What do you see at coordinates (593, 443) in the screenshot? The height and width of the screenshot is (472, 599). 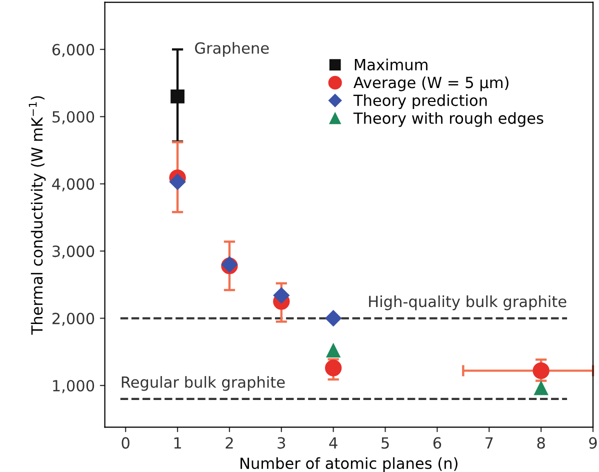 I see `x-tick-label: 9` at bounding box center [593, 443].